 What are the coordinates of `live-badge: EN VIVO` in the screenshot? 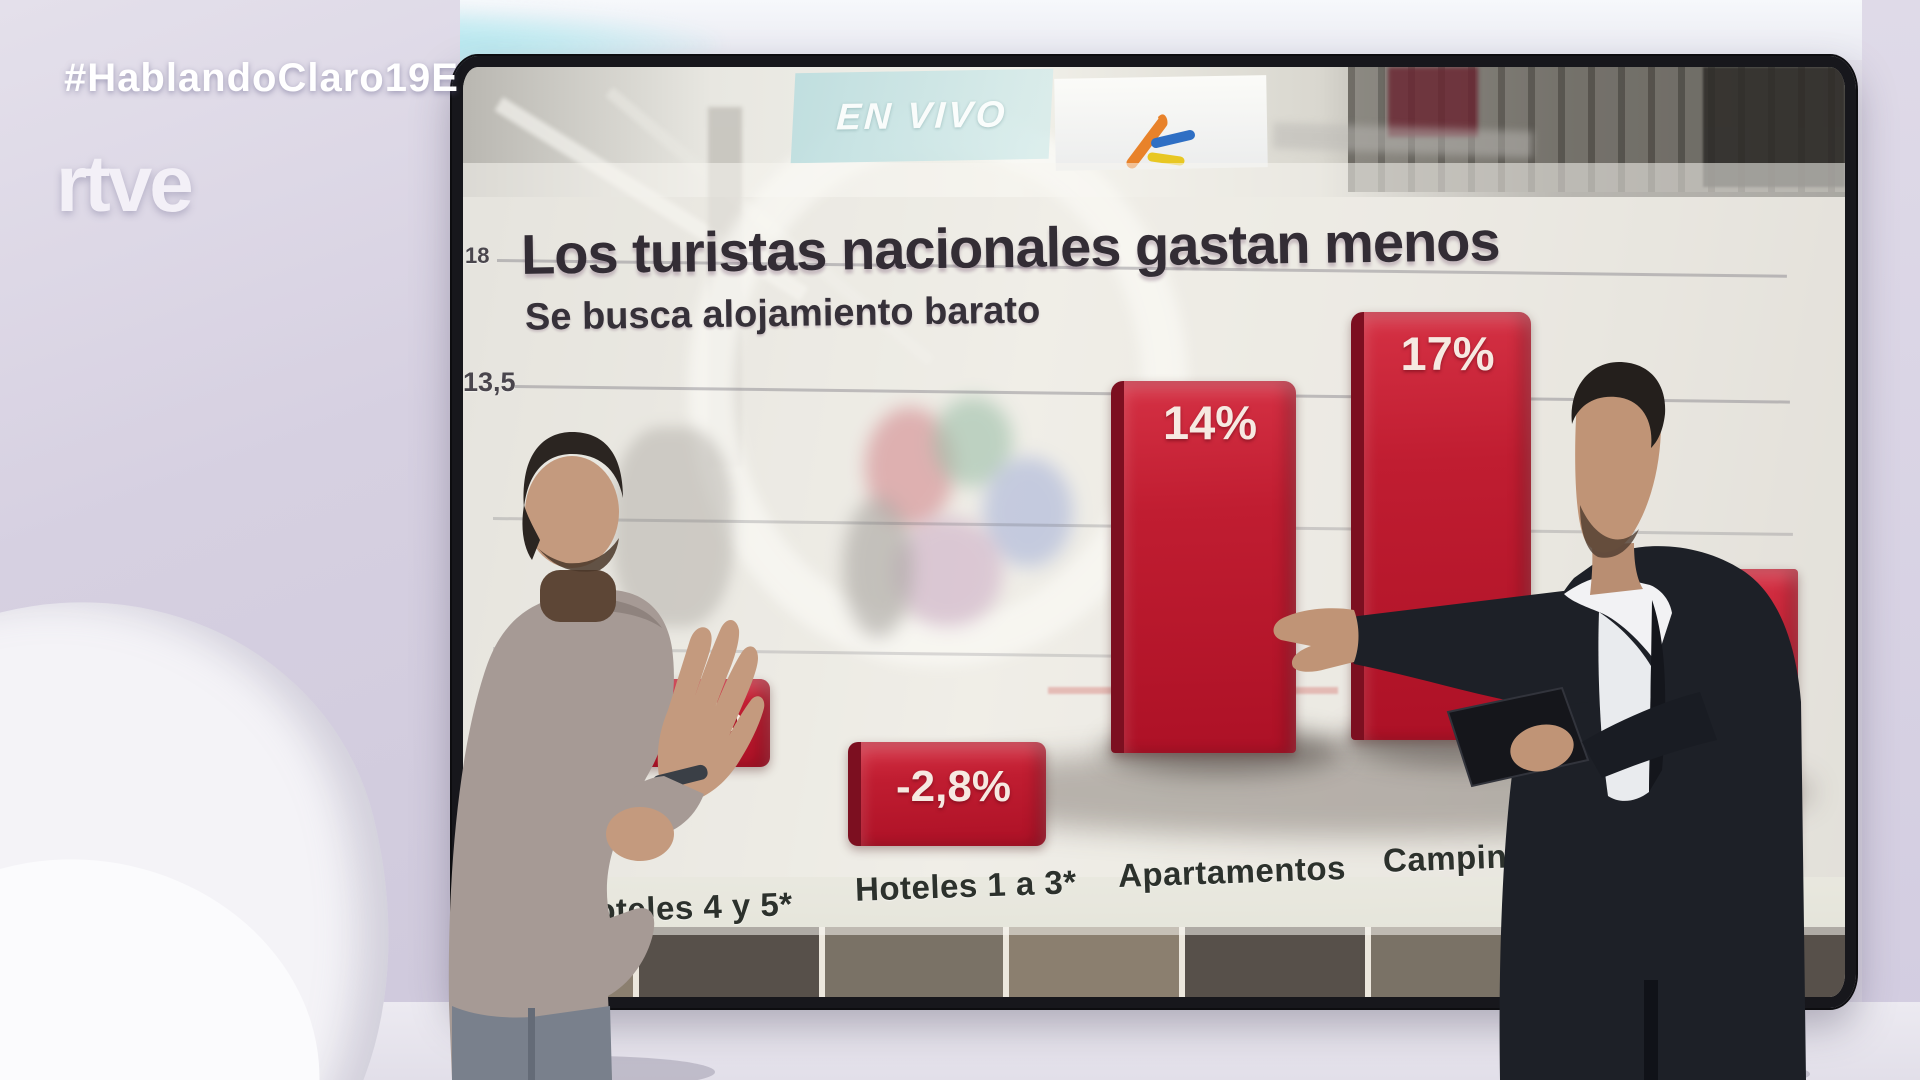 It's located at (922, 116).